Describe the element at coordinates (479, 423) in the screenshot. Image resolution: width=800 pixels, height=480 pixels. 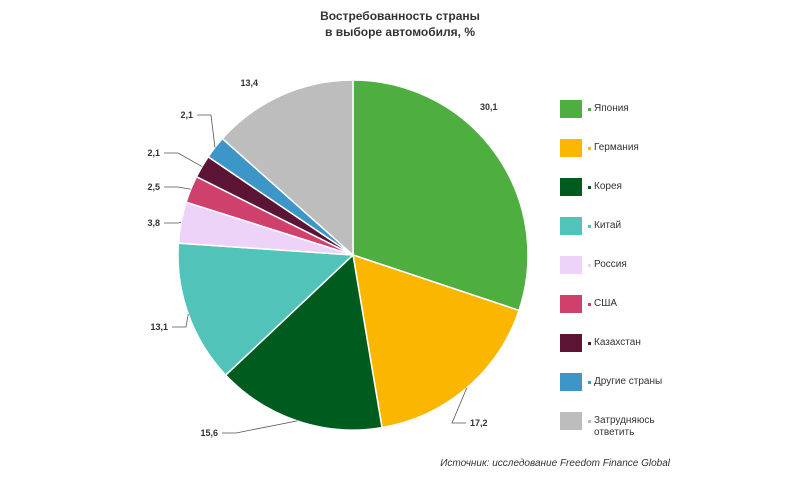
I see `data-label-2: 17,2` at that location.